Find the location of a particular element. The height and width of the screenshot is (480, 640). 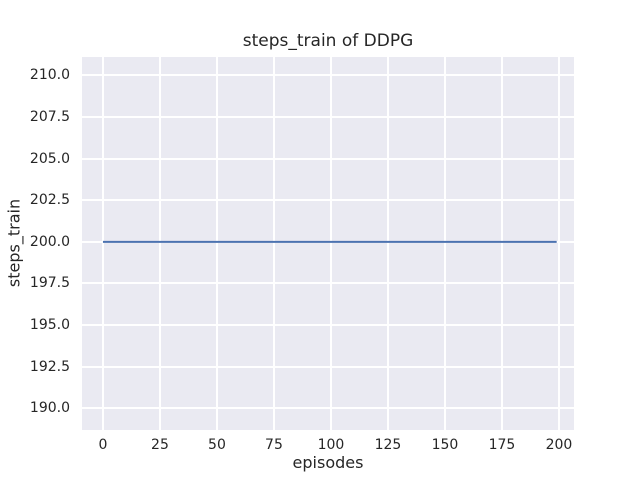

x-axis-label: episodes is located at coordinates (328, 462).